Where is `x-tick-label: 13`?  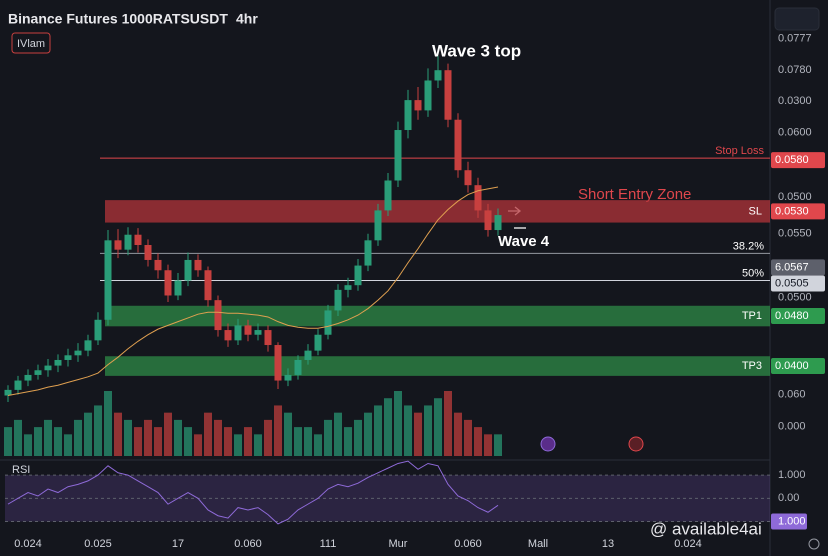 x-tick-label: 13 is located at coordinates (608, 544).